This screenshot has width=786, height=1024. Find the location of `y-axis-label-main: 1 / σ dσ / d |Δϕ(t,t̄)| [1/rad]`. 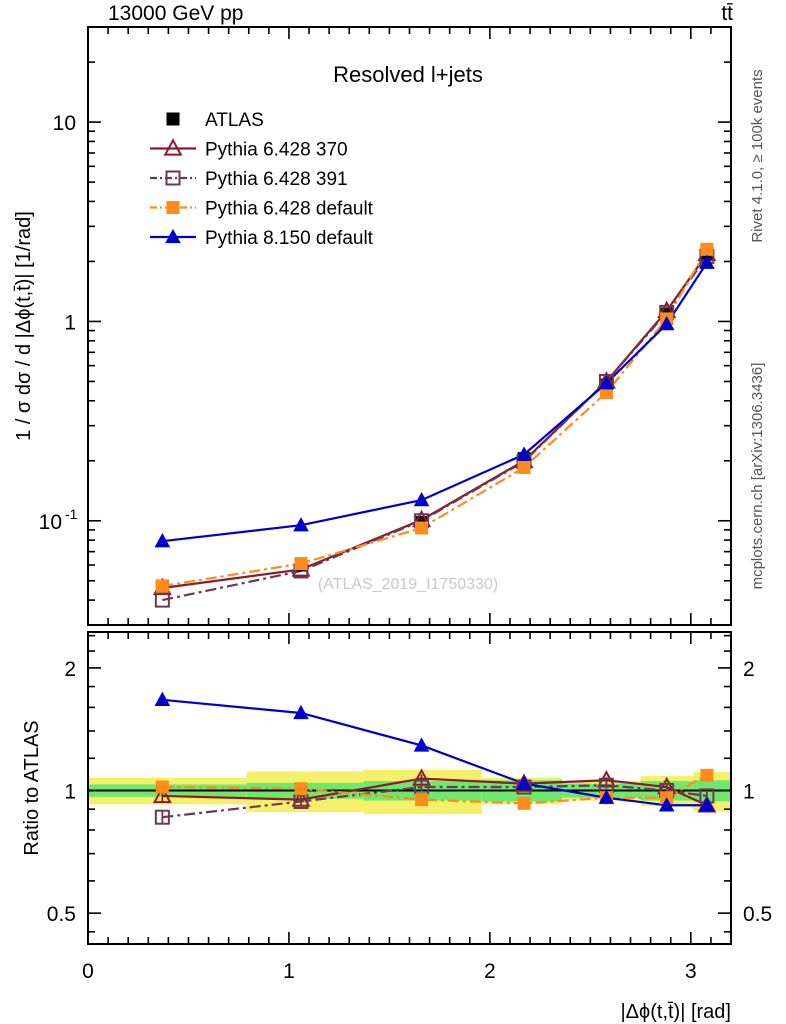

y-axis-label-main: 1 / σ dσ / d |Δϕ(t,t̄)| [1/rad] is located at coordinates (24, 326).